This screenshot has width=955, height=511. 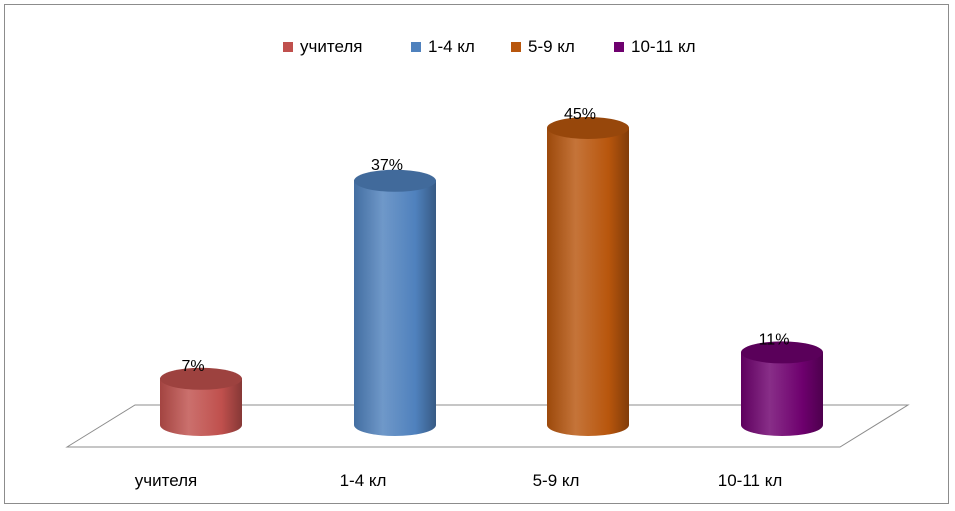 What do you see at coordinates (663, 46) in the screenshot?
I see `legend-label: 10-11 кл` at bounding box center [663, 46].